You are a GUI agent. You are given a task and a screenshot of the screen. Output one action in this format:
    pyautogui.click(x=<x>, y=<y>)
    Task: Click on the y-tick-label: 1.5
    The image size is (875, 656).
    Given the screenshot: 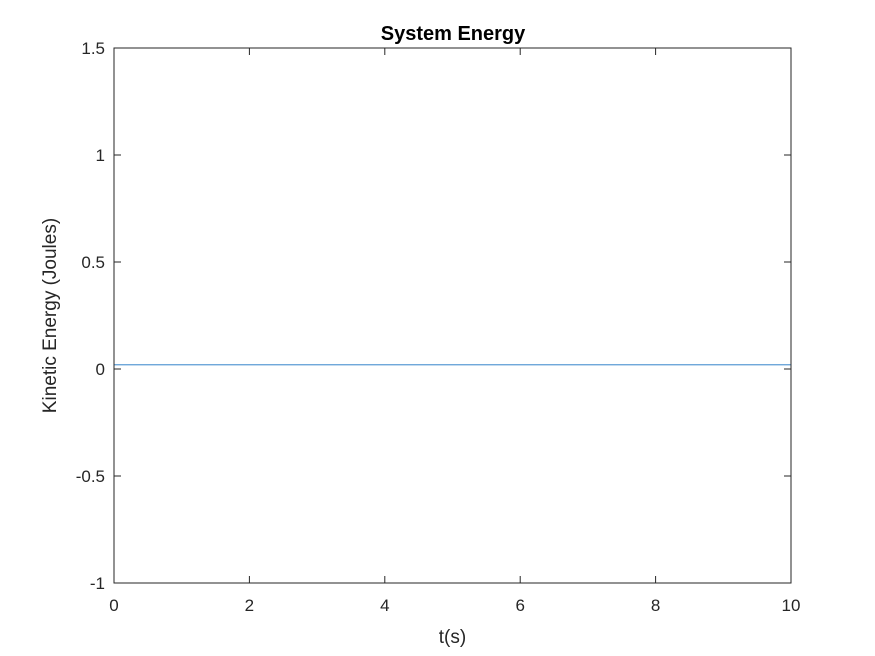 What is the action you would take?
    pyautogui.click(x=93, y=48)
    